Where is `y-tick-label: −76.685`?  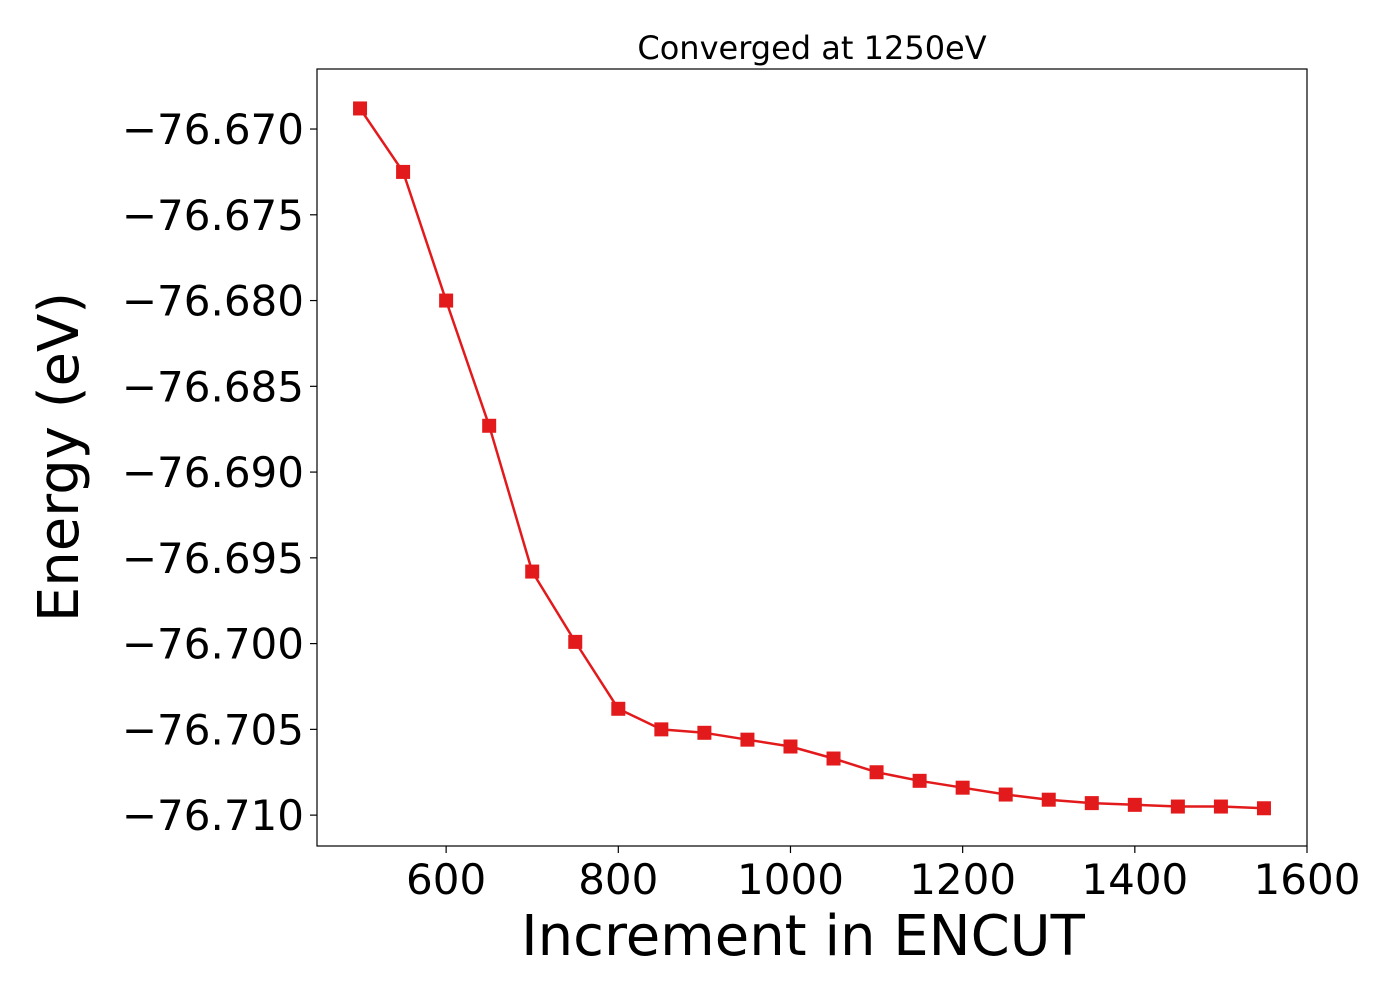
y-tick-label: −76.685 is located at coordinates (213, 386).